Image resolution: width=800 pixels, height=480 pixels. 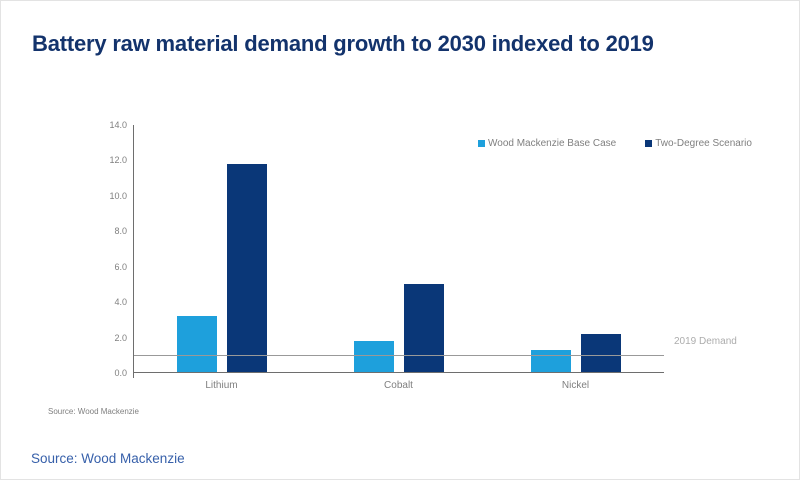 I want to click on y-axis-tick-label: 12.0, so click(x=118, y=160).